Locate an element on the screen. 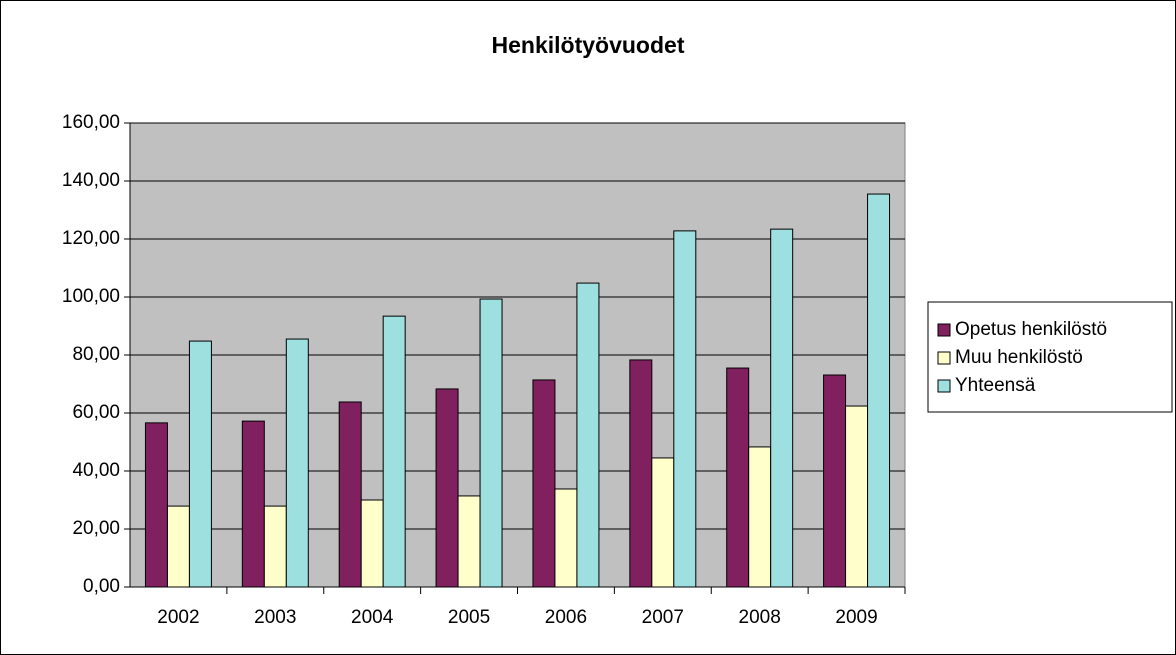 The height and width of the screenshot is (655, 1176). legend-box is located at coordinates (1050, 357).